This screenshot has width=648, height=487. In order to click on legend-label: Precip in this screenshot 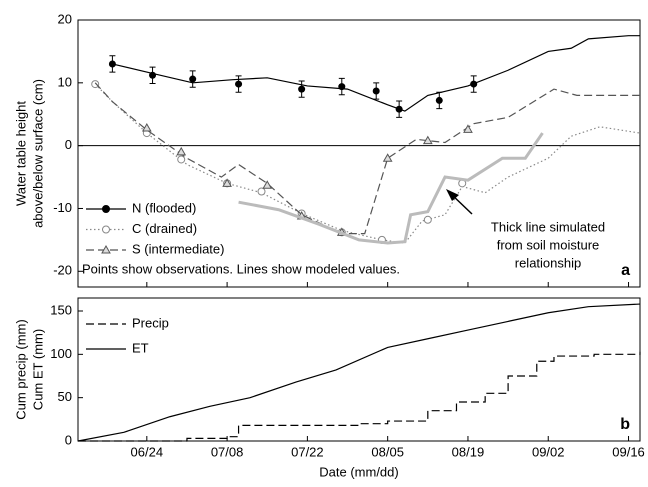, I will do `click(150, 322)`.